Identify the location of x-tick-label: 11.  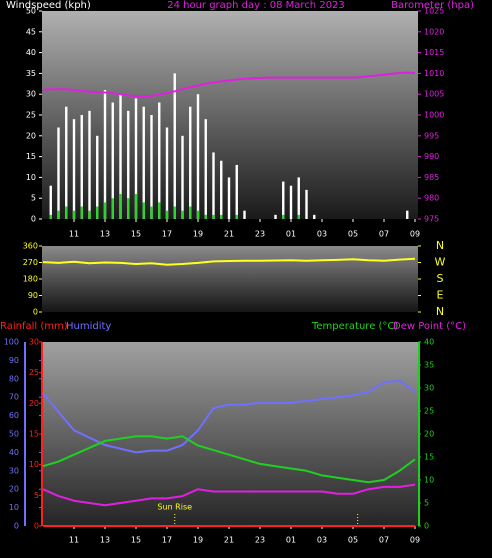
(74, 540).